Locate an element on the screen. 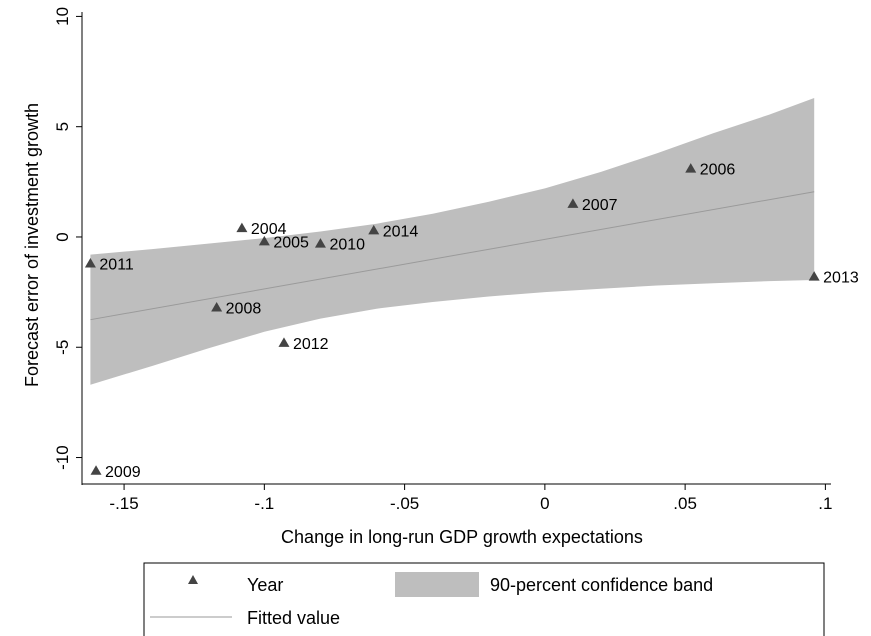 The image size is (871, 636). point-marker-2007 is located at coordinates (573, 203).